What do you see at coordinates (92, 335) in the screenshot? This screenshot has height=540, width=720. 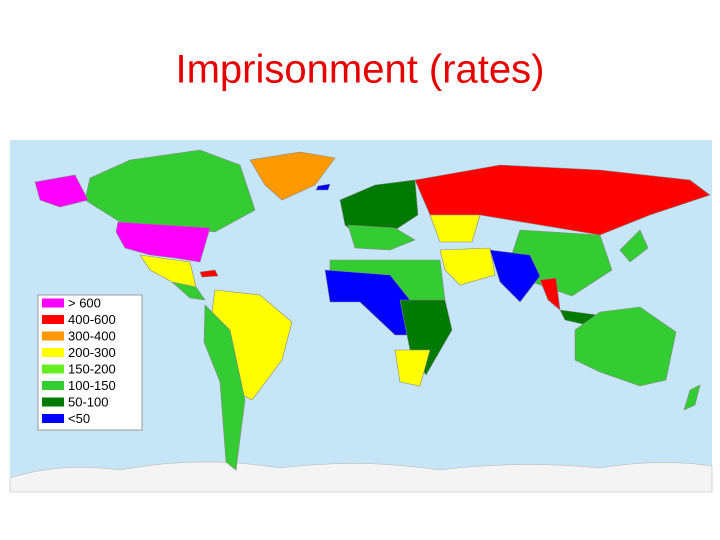 I see `legend-label: 300-400` at bounding box center [92, 335].